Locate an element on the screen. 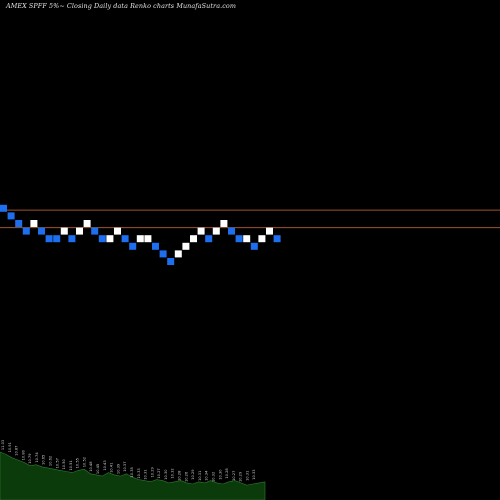 This screenshot has width=500, height=500. volume-label: 10.74 is located at coordinates (37, 457).